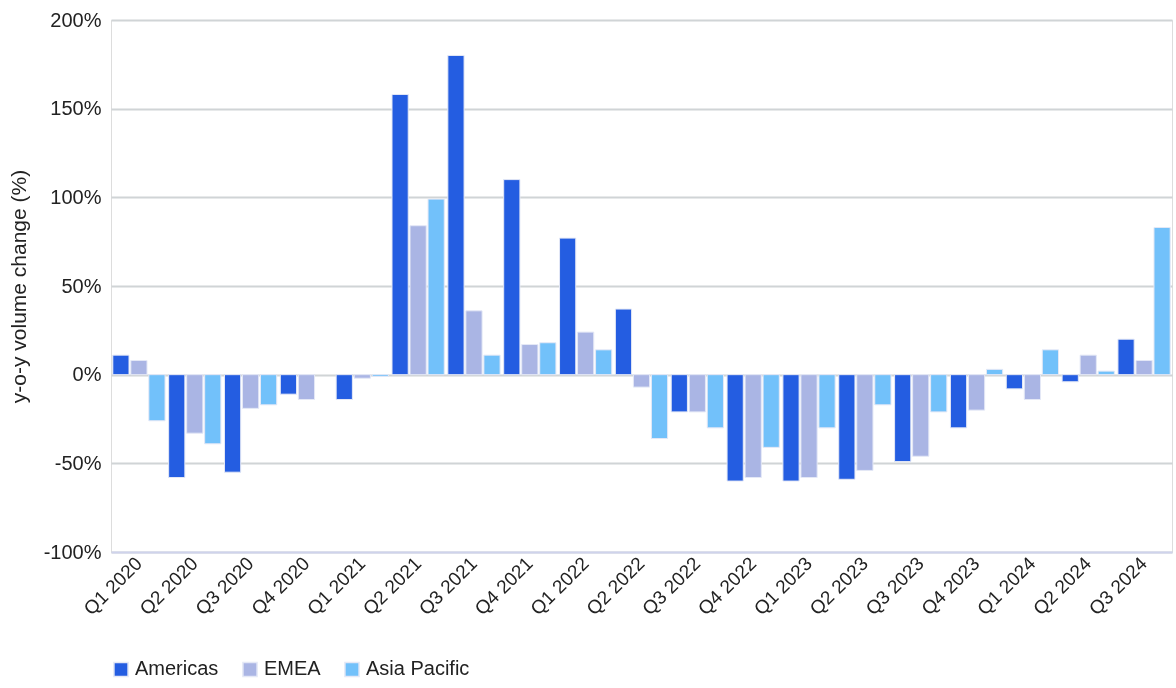 The width and height of the screenshot is (1176, 688). What do you see at coordinates (81, 285) in the screenshot?
I see `y-tick-label: 50%` at bounding box center [81, 285].